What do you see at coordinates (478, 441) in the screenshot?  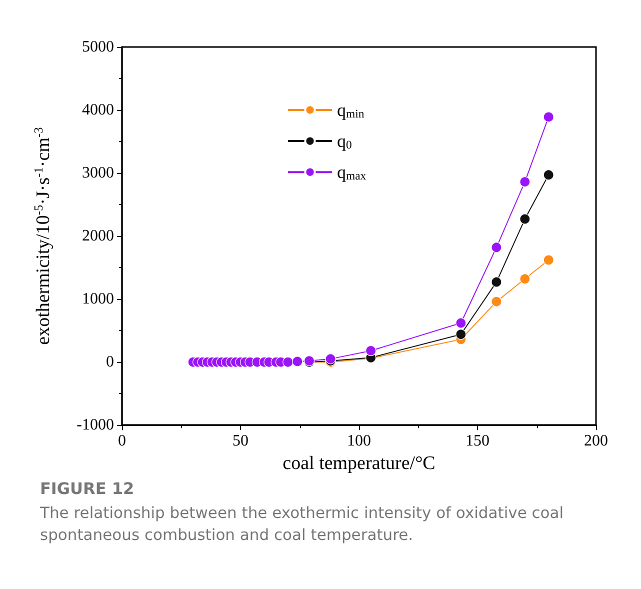 I see `x-tick-label: 150` at bounding box center [478, 441].